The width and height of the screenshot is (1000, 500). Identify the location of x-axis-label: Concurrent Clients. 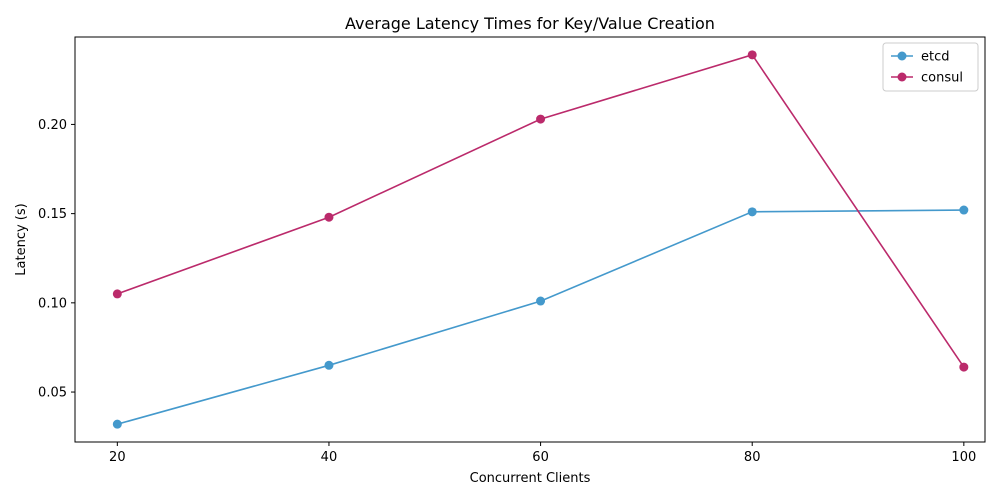
(530, 478).